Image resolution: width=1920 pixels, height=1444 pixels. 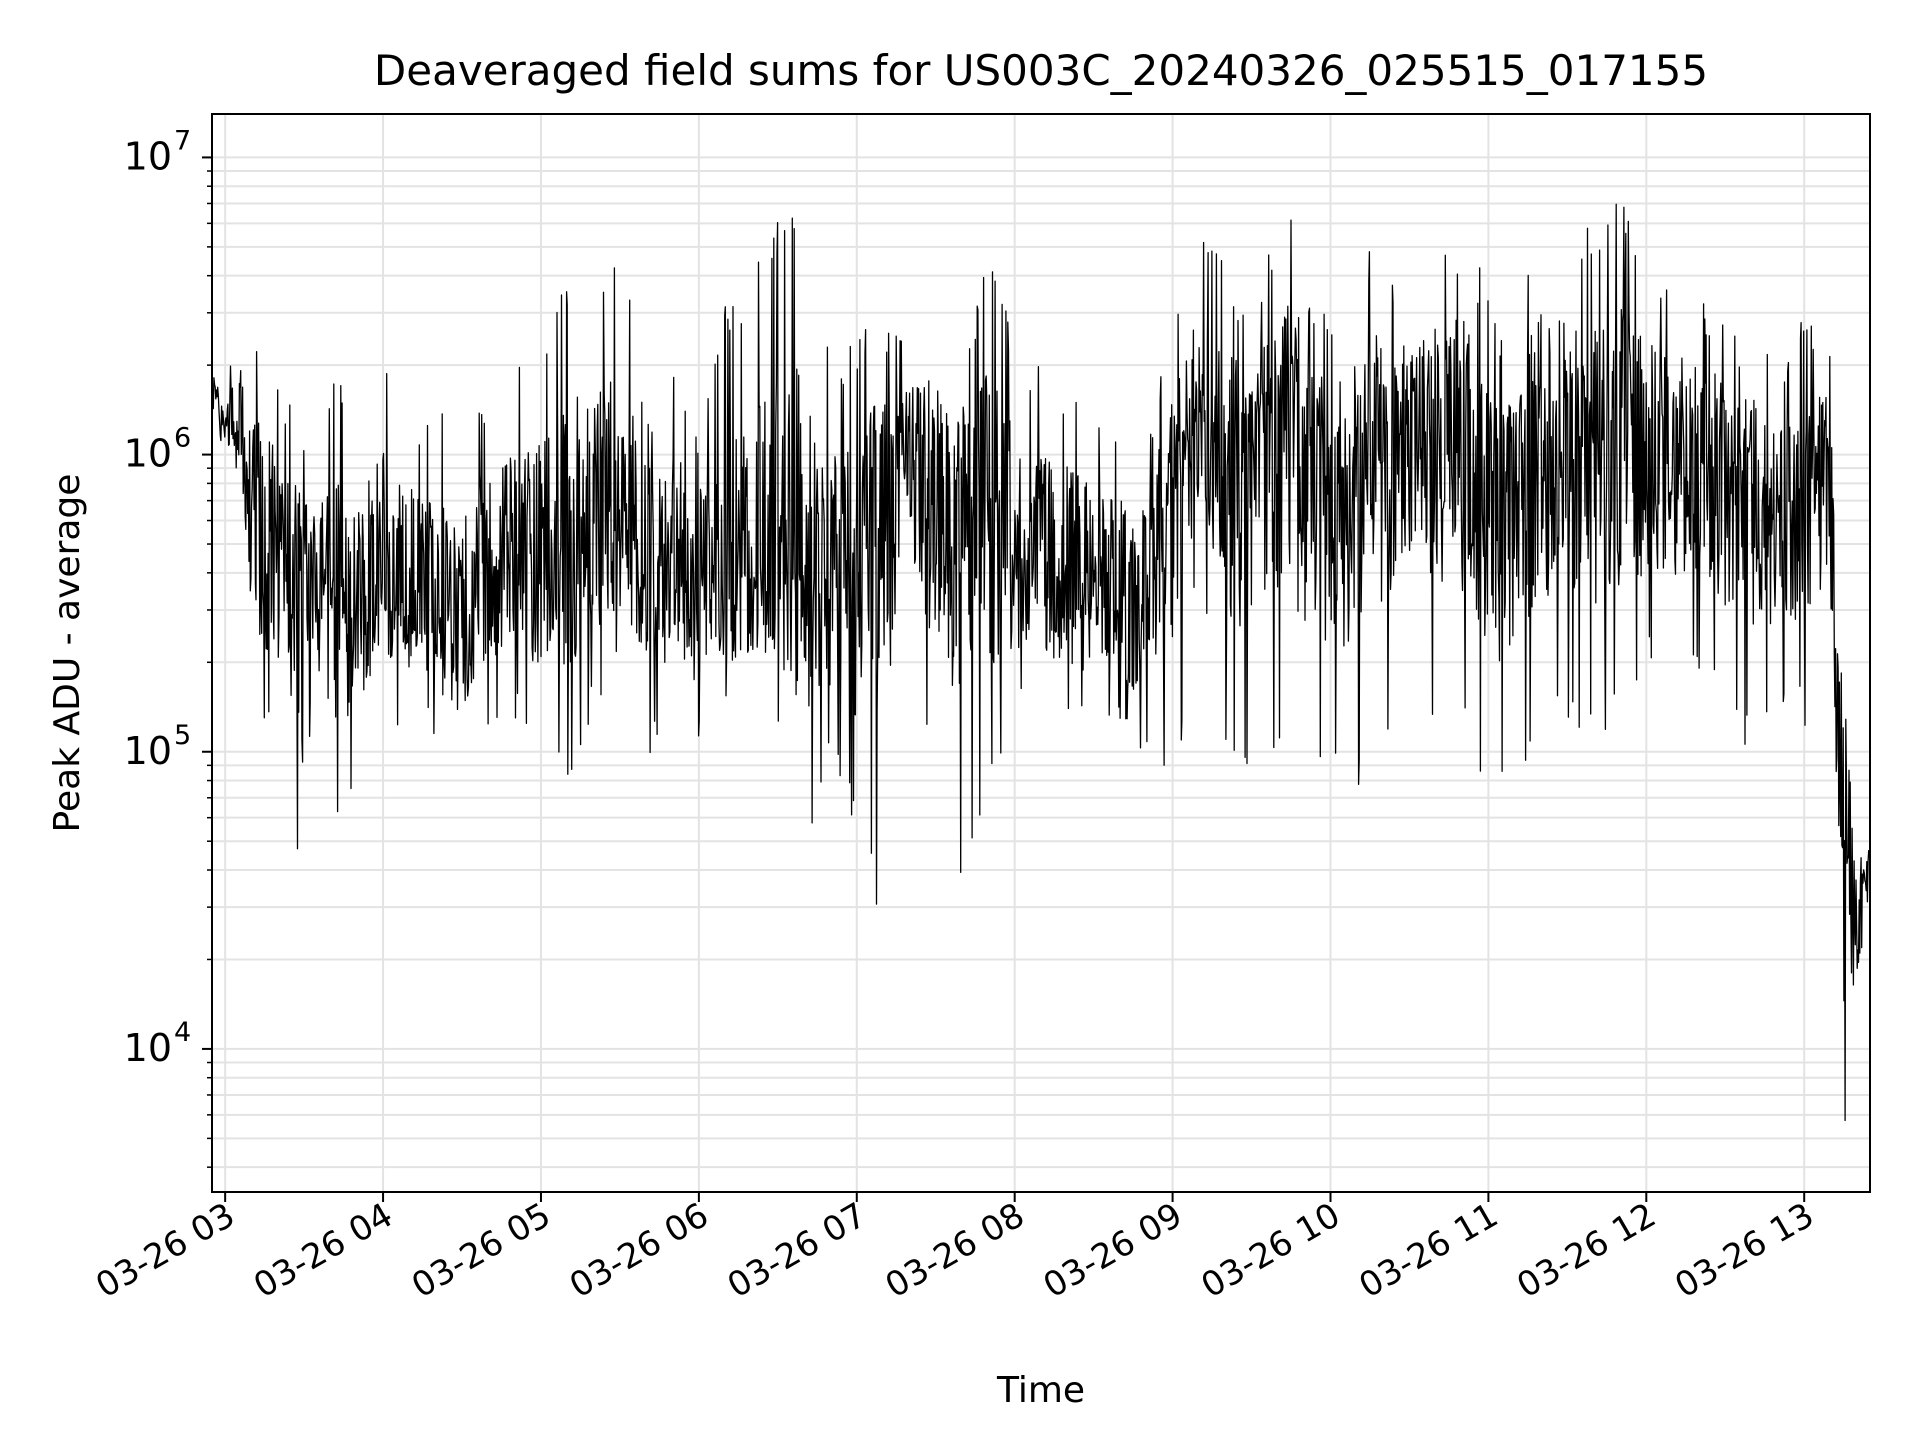 I want to click on y-tick-label-exponent: 7, so click(x=182, y=140).